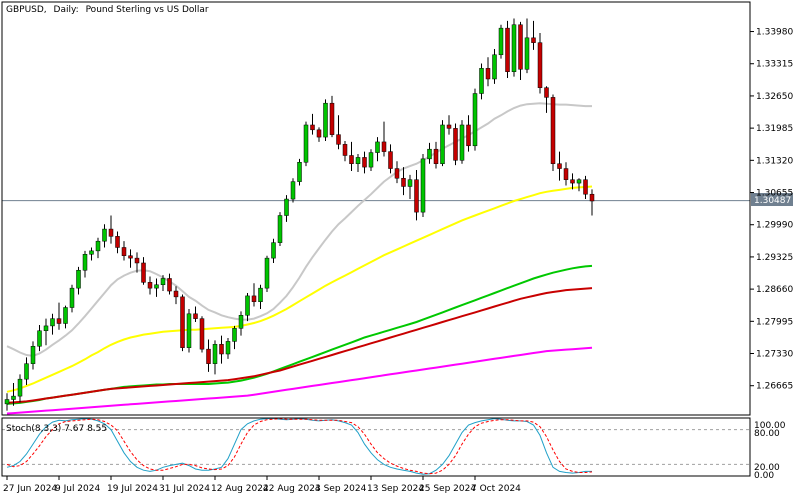 This screenshot has height=504, width=800. Describe the element at coordinates (767, 434) in the screenshot. I see `stoch-tick-80: 80.00` at that location.